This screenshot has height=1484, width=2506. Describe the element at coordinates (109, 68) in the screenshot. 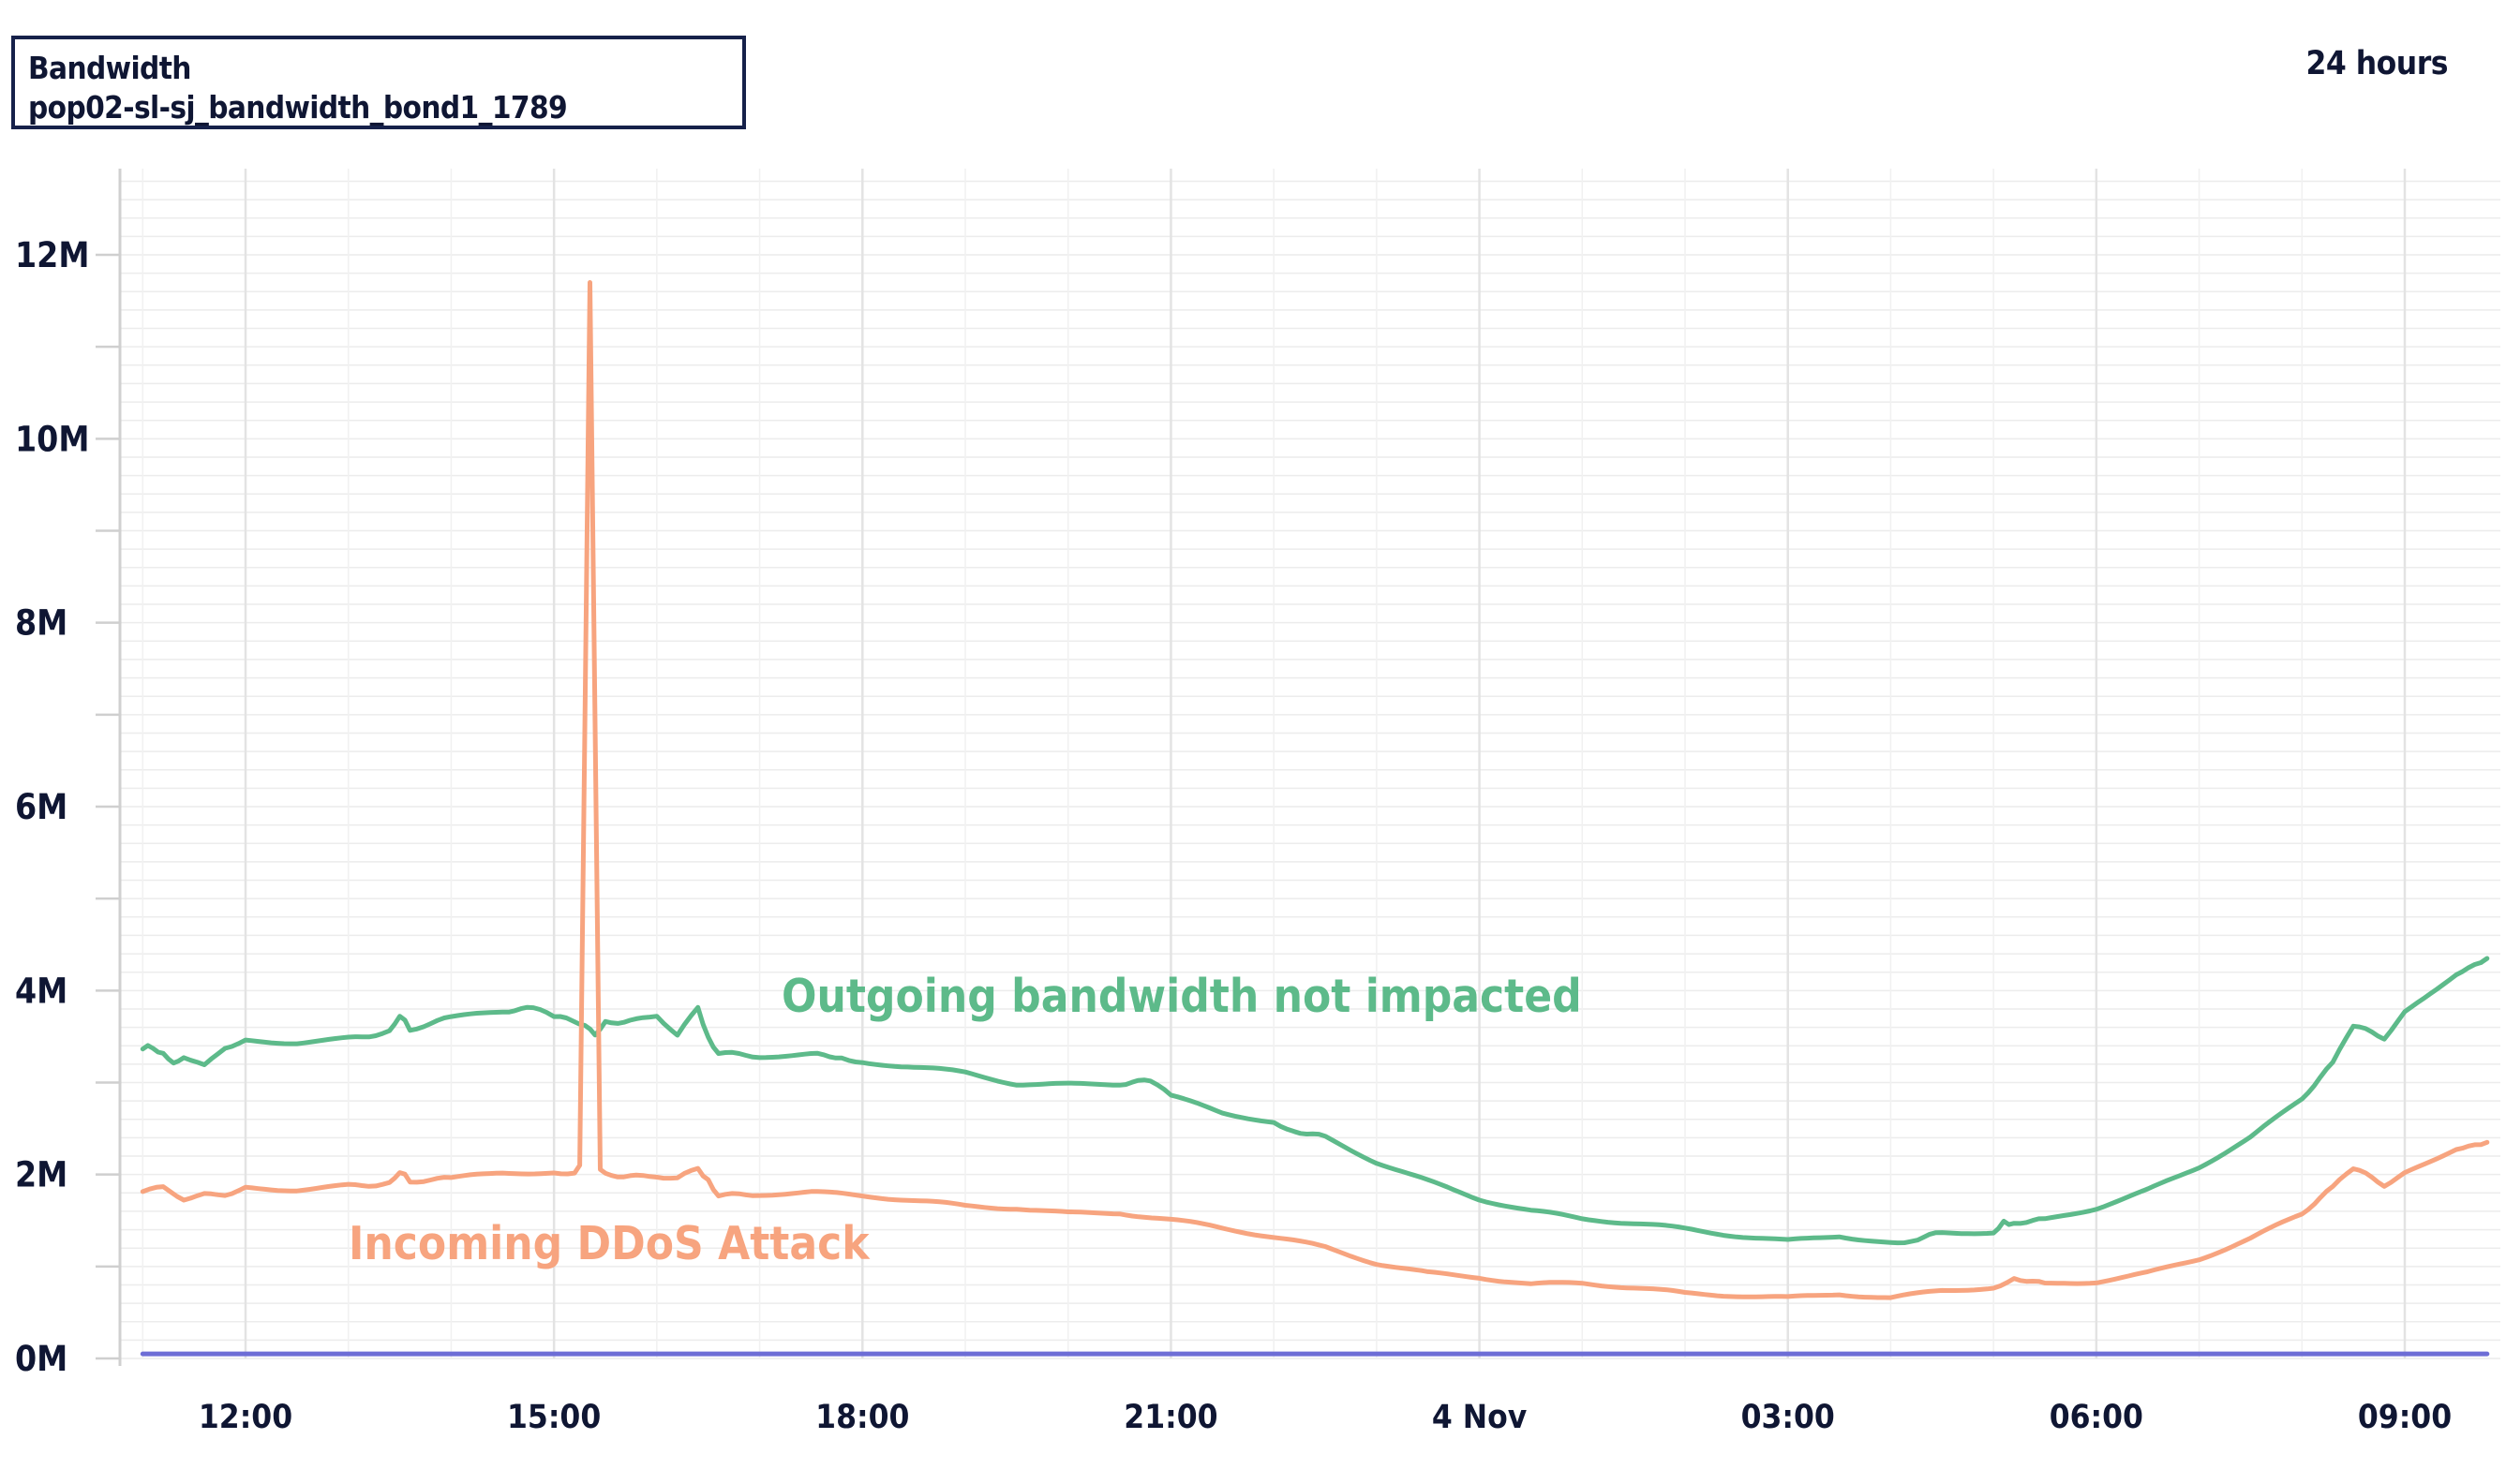

I see `chart-title: Bandwidth` at that location.